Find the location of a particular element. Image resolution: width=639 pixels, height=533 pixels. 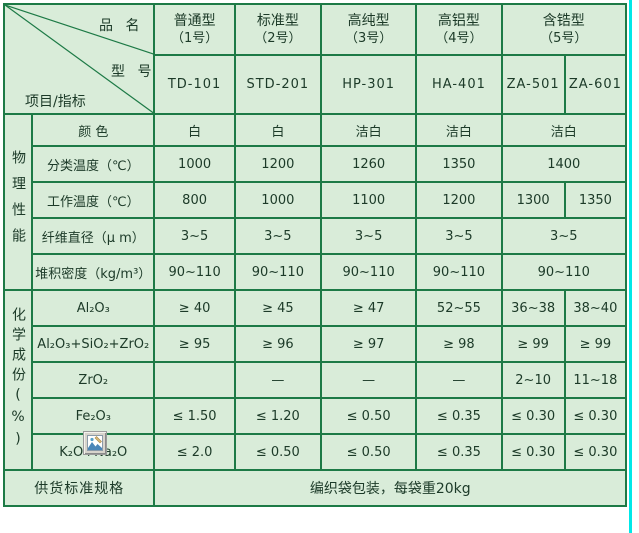

value-cell: 1100 is located at coordinates (368, 200).